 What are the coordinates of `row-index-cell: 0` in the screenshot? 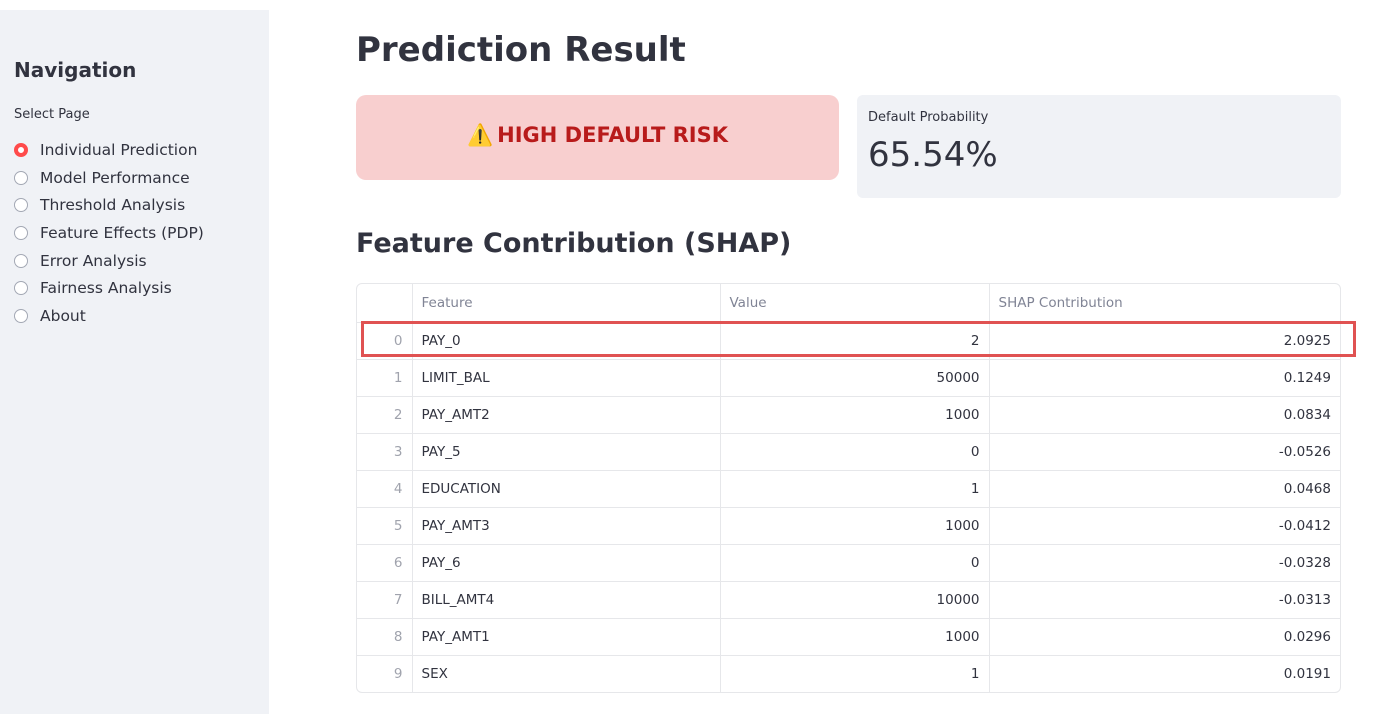 It's located at (385, 341).